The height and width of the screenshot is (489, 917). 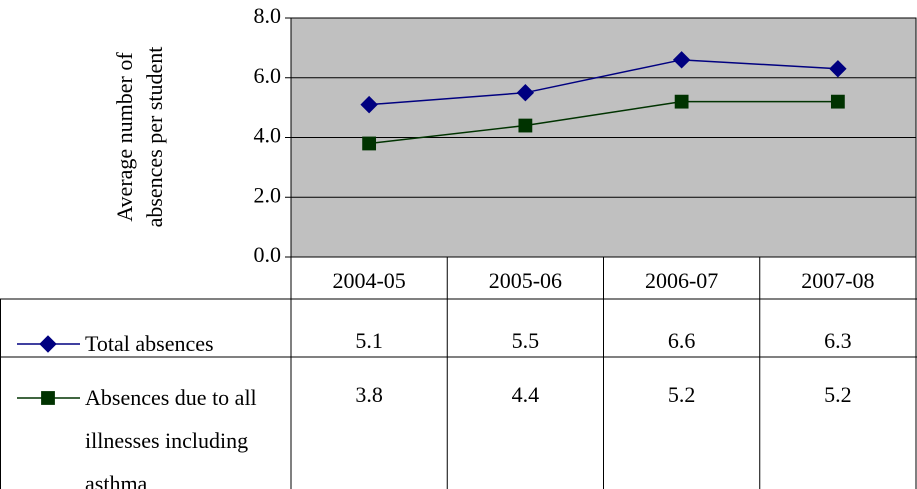 I want to click on x-tick-label: 2004-05, so click(x=368, y=280).